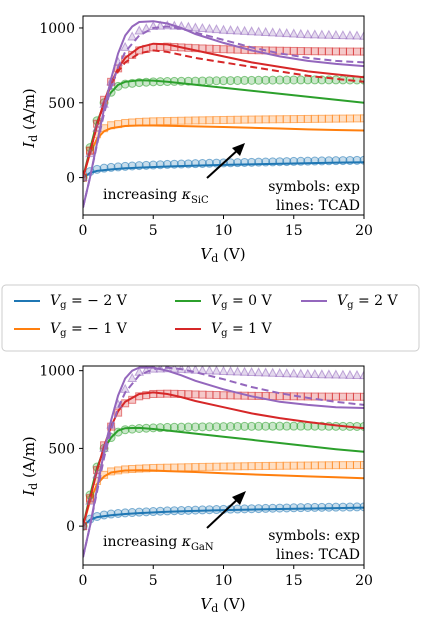  I want to click on y-tick-label: 1000, so click(57, 372).